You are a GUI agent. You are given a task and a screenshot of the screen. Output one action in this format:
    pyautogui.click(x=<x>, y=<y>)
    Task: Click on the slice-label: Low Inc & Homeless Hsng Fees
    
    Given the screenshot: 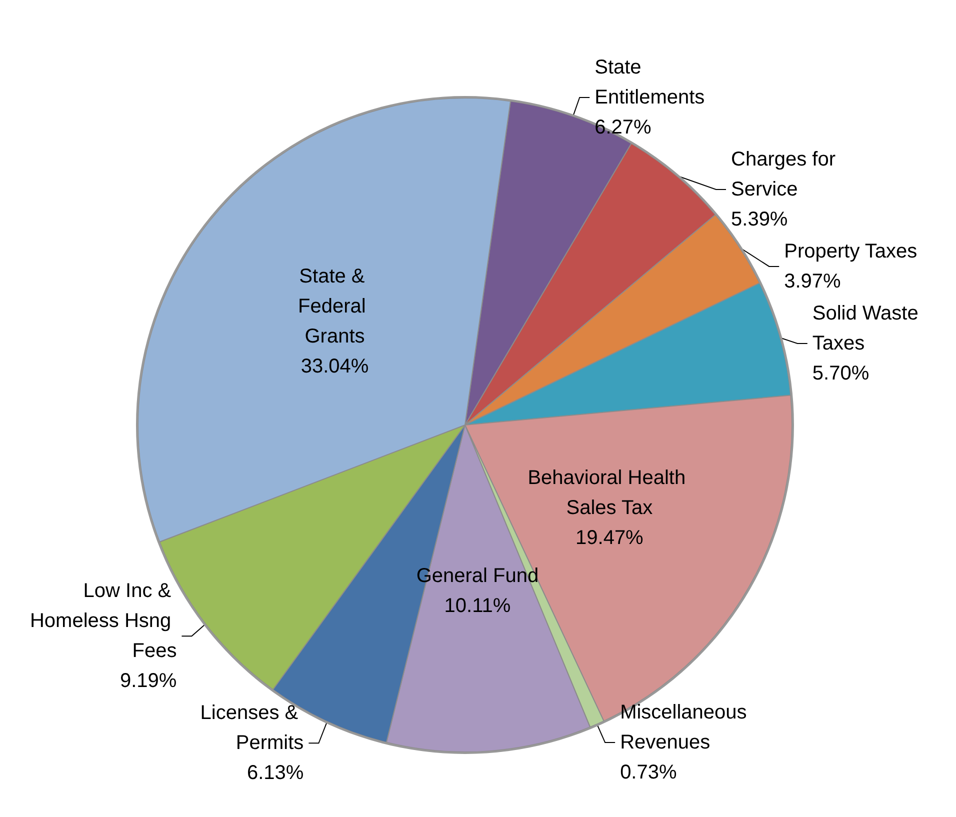 What is the action you would take?
    pyautogui.click(x=103, y=621)
    